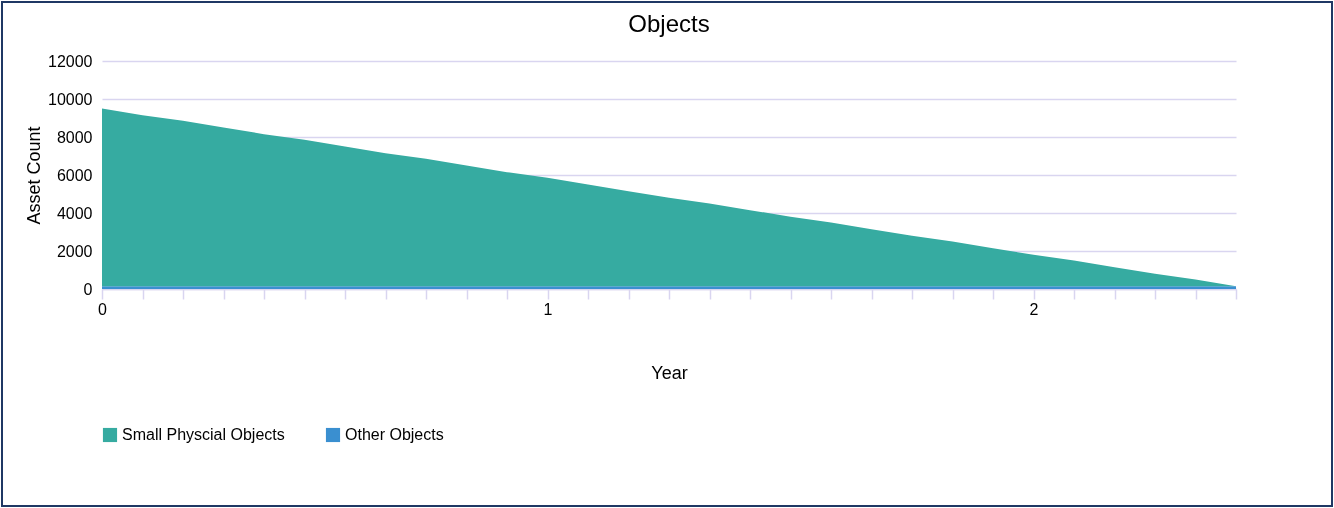 The height and width of the screenshot is (508, 1334). Describe the element at coordinates (548, 309) in the screenshot. I see `x-tick-label: 1` at that location.